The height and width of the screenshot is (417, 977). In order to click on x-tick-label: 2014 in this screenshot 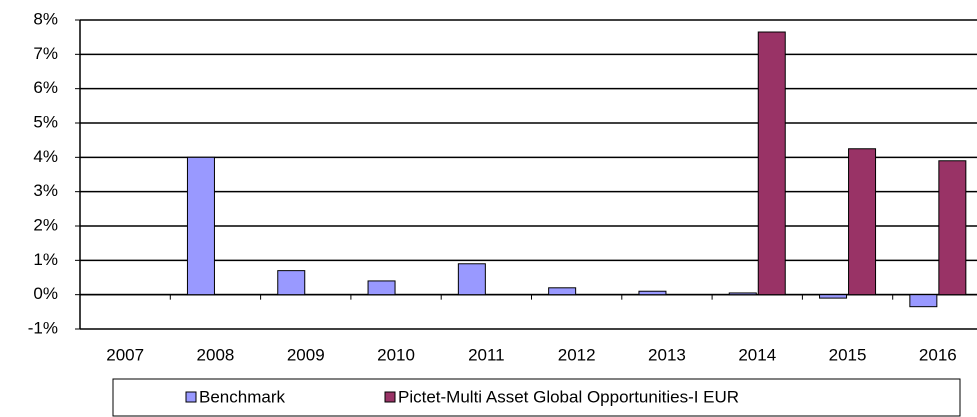, I will do `click(757, 354)`.